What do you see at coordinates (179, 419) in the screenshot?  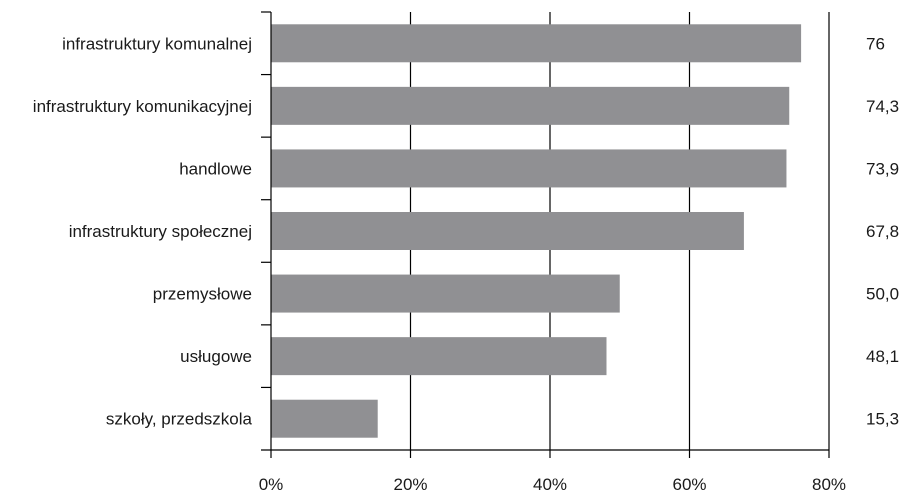 I see `category-label: szkoły, przedszkola` at bounding box center [179, 419].